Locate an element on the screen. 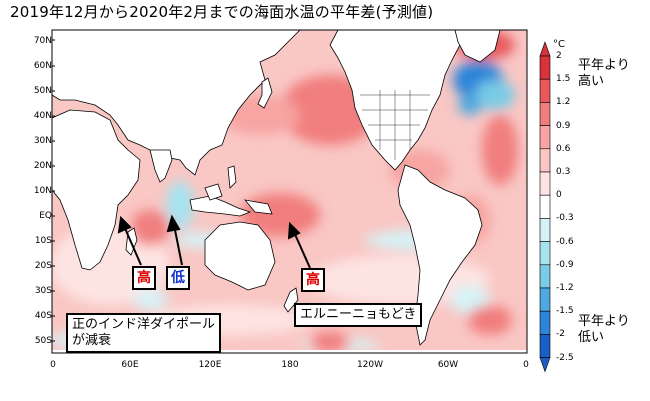 The image size is (650, 401). lon-label: 60E is located at coordinates (130, 365).